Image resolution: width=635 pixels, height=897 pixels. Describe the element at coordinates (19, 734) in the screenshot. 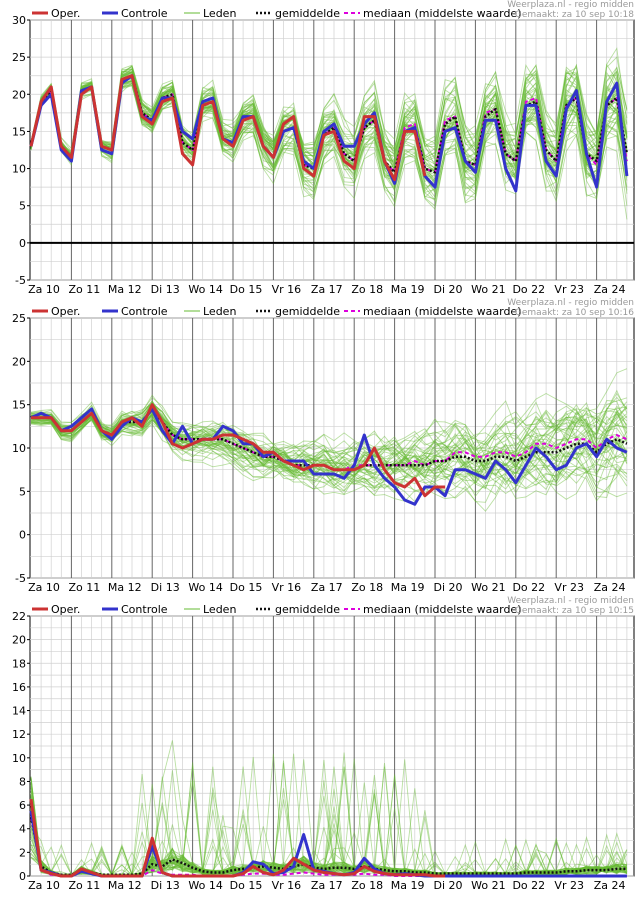

I see `y-tick-label: 12` at that location.